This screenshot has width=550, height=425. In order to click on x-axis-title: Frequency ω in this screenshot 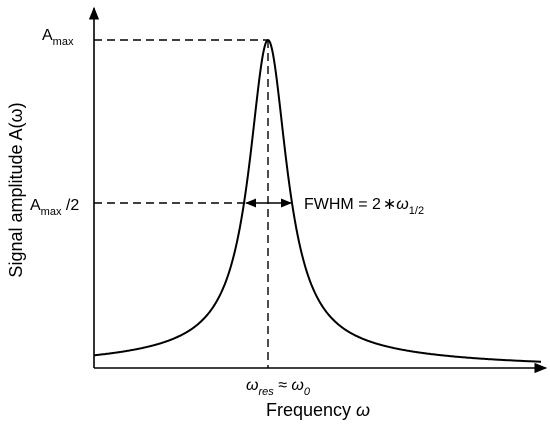, I will do `click(318, 410)`.